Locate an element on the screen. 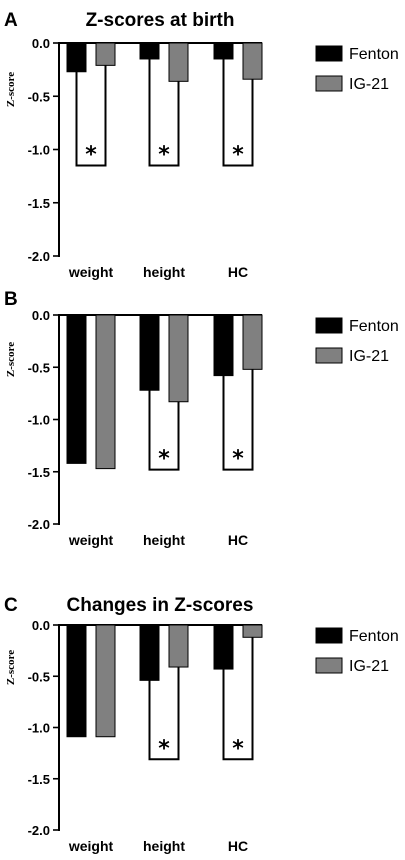 The image size is (405, 860). panel-c-y-tick-label: -2.0 is located at coordinates (39, 830).